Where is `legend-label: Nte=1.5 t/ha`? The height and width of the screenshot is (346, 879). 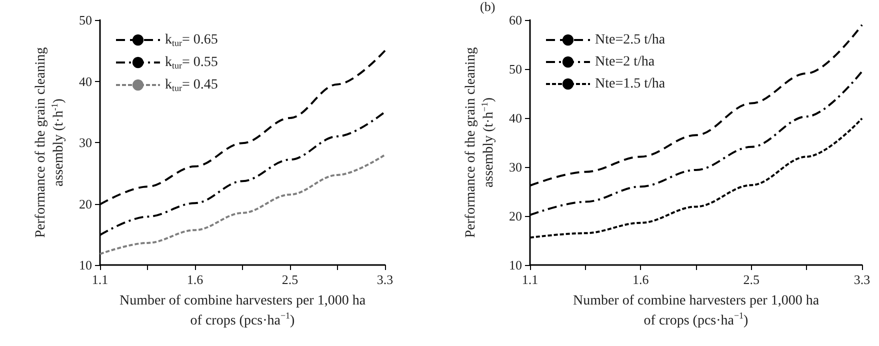
legend-label: Nte=1.5 t/ha is located at coordinates (630, 84).